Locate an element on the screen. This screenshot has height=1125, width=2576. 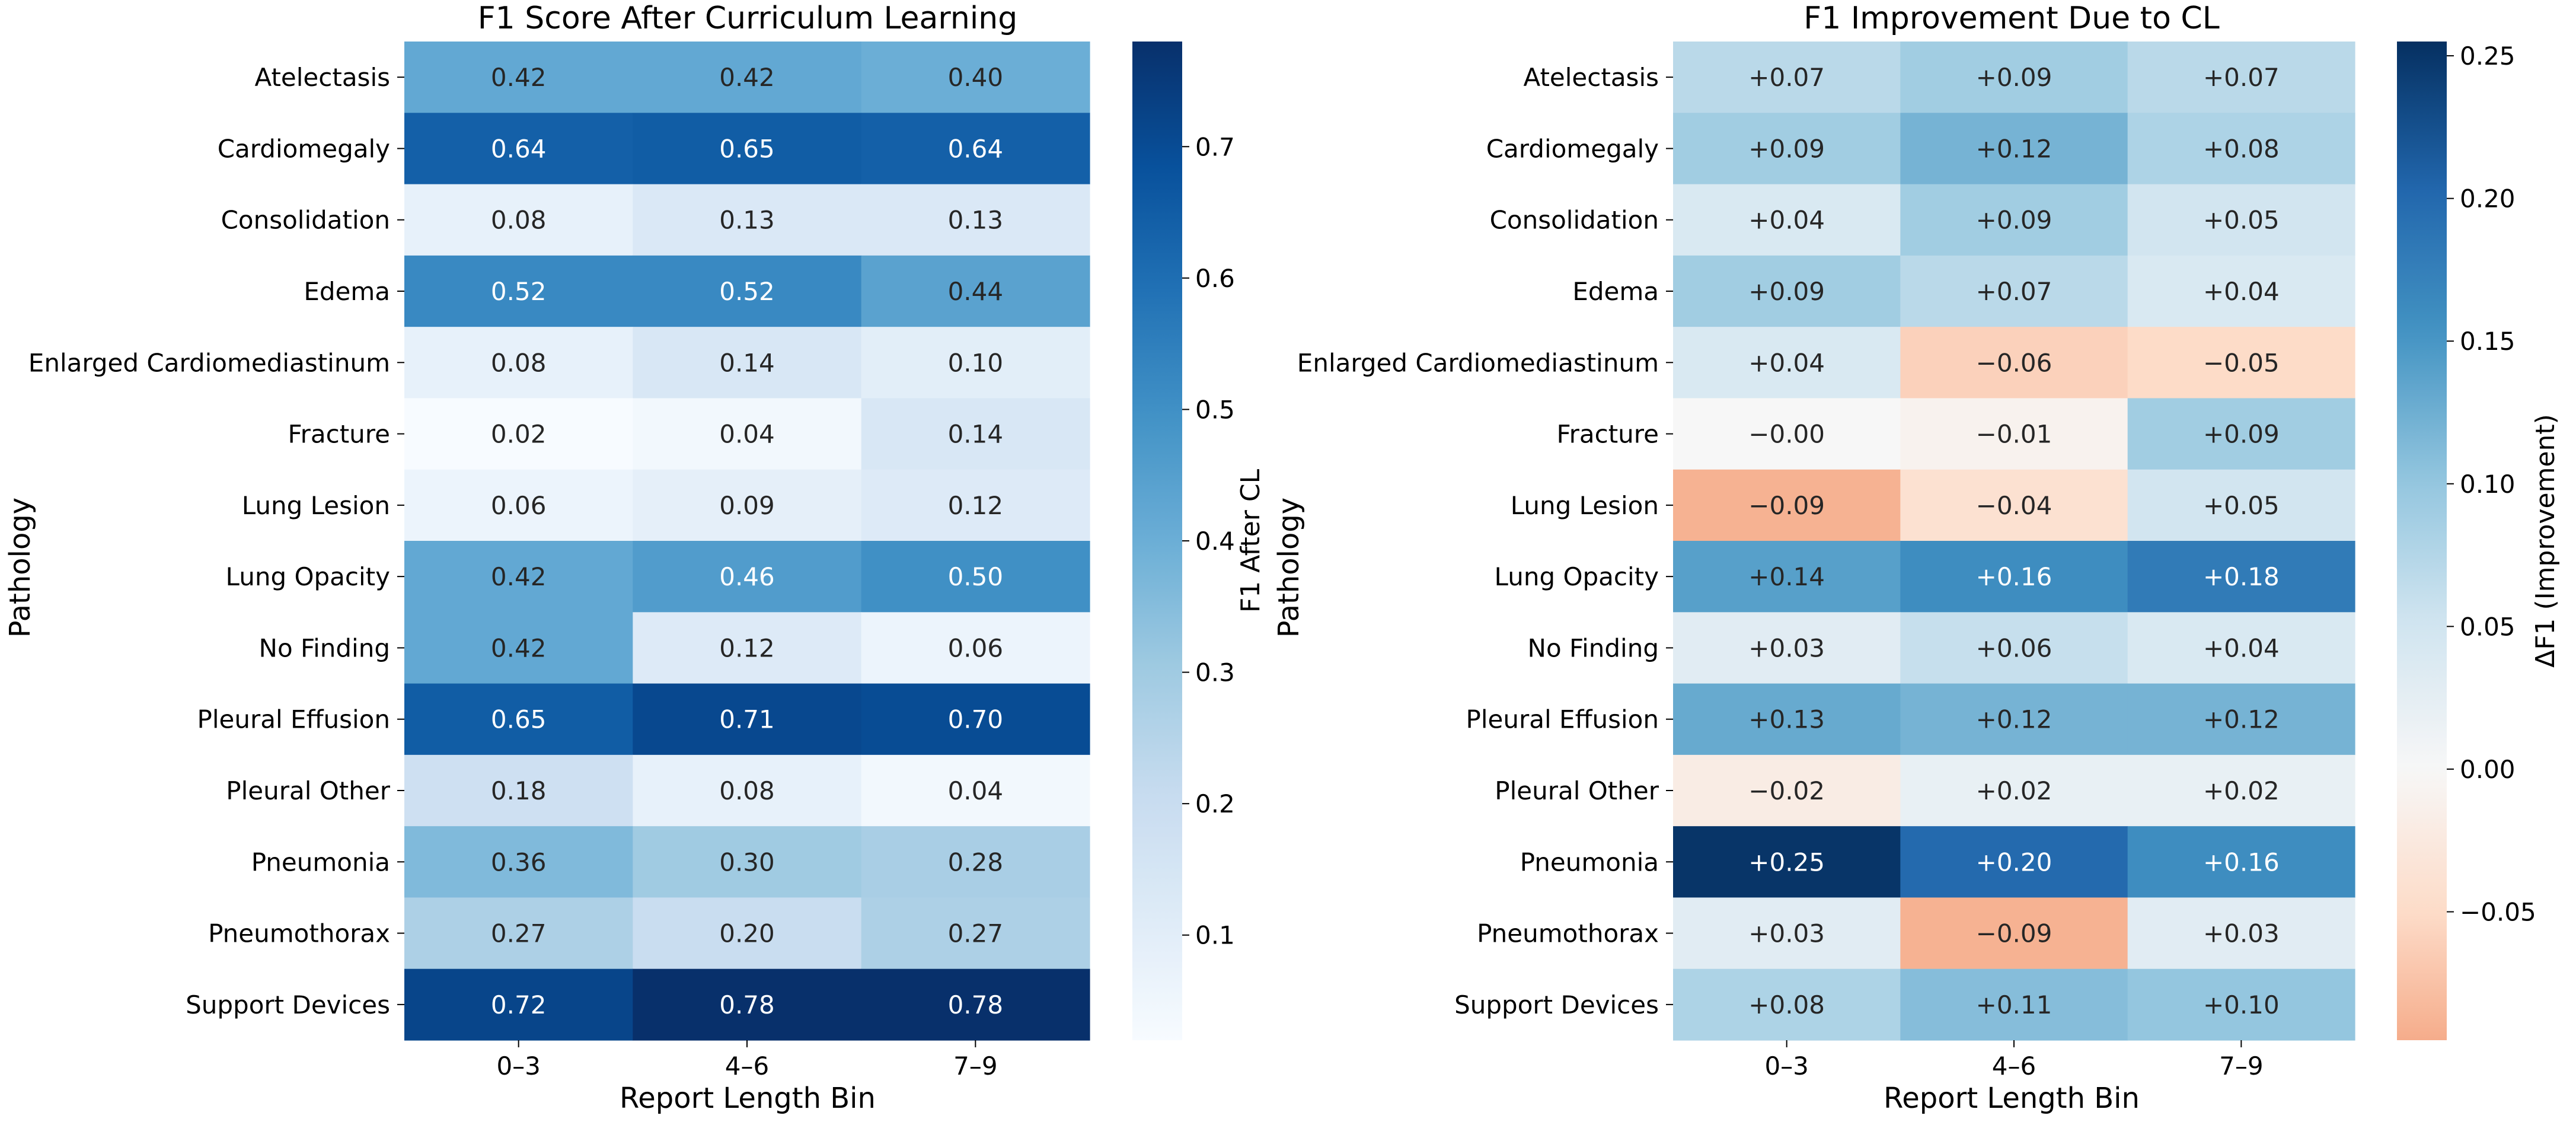
colorbar-tick-label: 0.4 is located at coordinates (1215, 541).